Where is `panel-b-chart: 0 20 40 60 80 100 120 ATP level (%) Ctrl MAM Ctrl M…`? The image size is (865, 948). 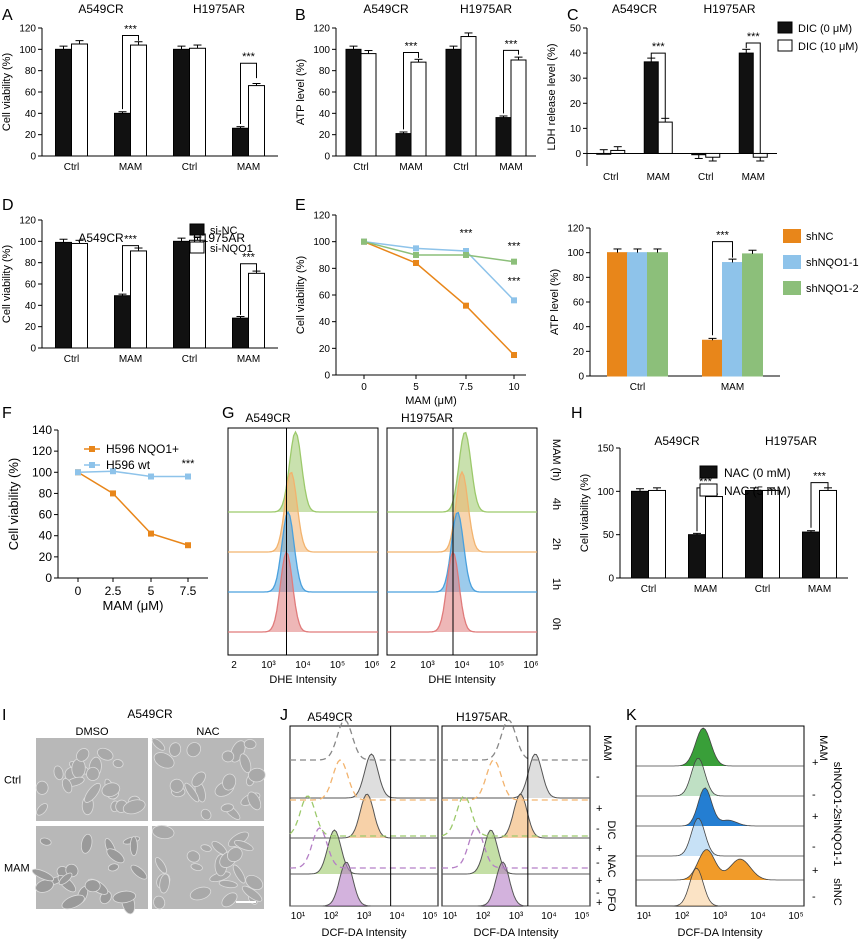 panel-b-chart: 0 20 40 60 80 100 120 ATP level (%) Ctrl MAM Ctrl M… is located at coordinates (415, 87).